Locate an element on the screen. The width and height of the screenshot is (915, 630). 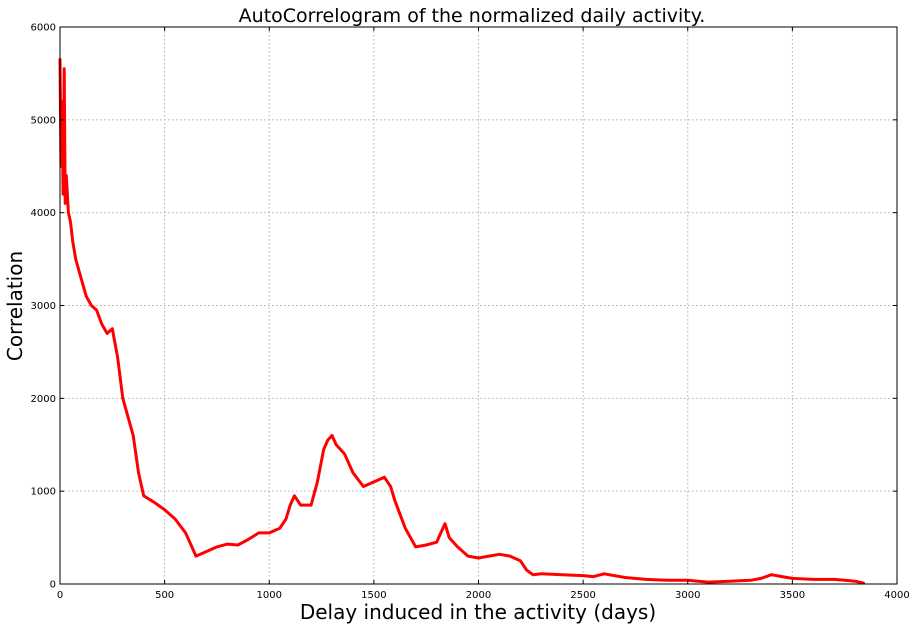
y-tick-label: 1000 is located at coordinates (43, 492).